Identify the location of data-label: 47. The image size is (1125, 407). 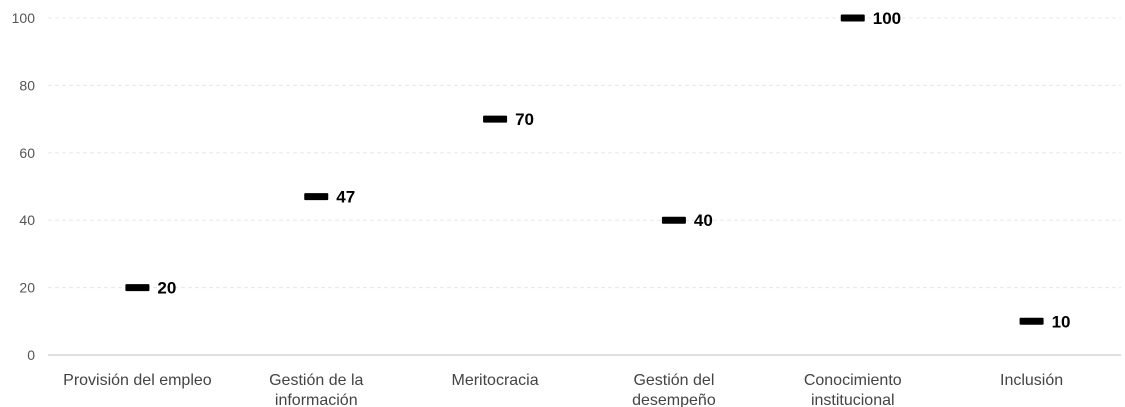
(345, 197).